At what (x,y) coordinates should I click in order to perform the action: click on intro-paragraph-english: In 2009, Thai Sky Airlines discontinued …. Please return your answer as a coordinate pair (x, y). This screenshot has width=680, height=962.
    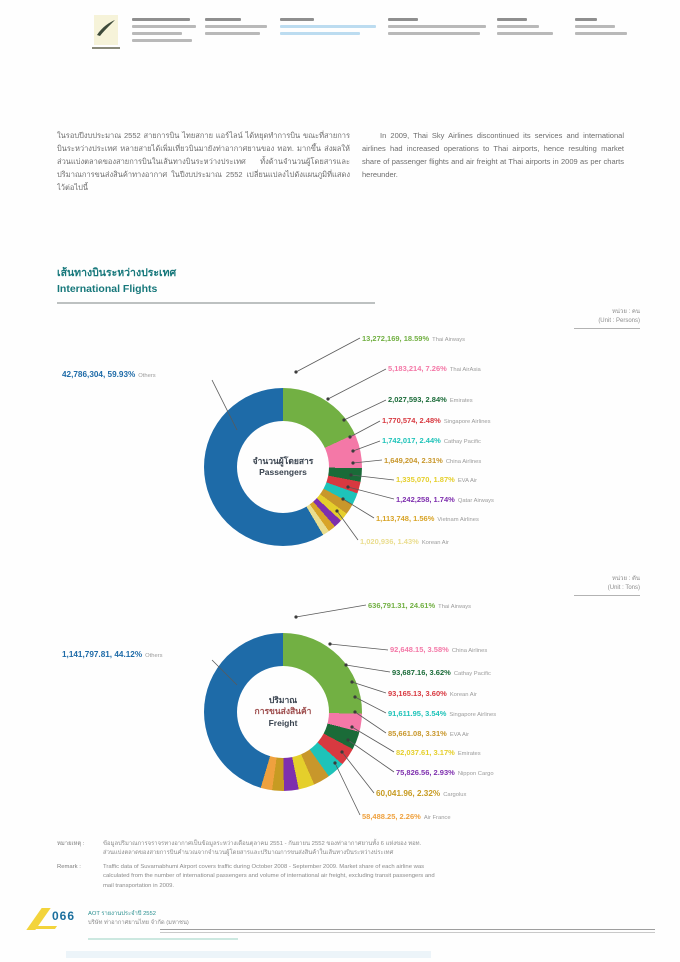
    Looking at the image, I should click on (493, 155).